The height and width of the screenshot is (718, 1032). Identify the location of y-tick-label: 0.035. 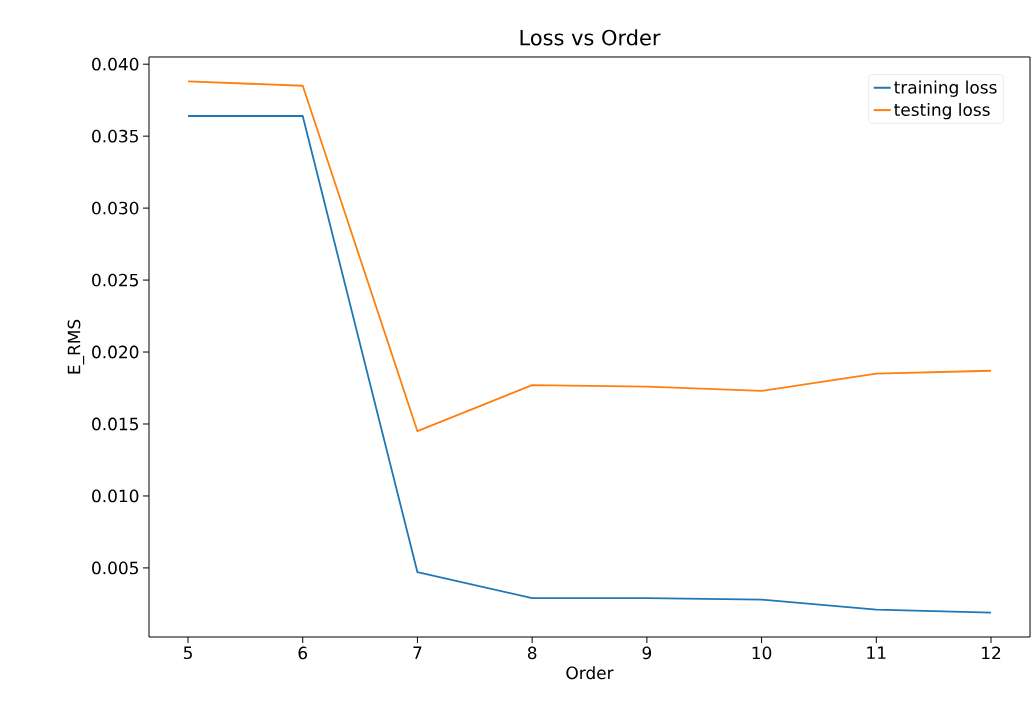
(115, 136).